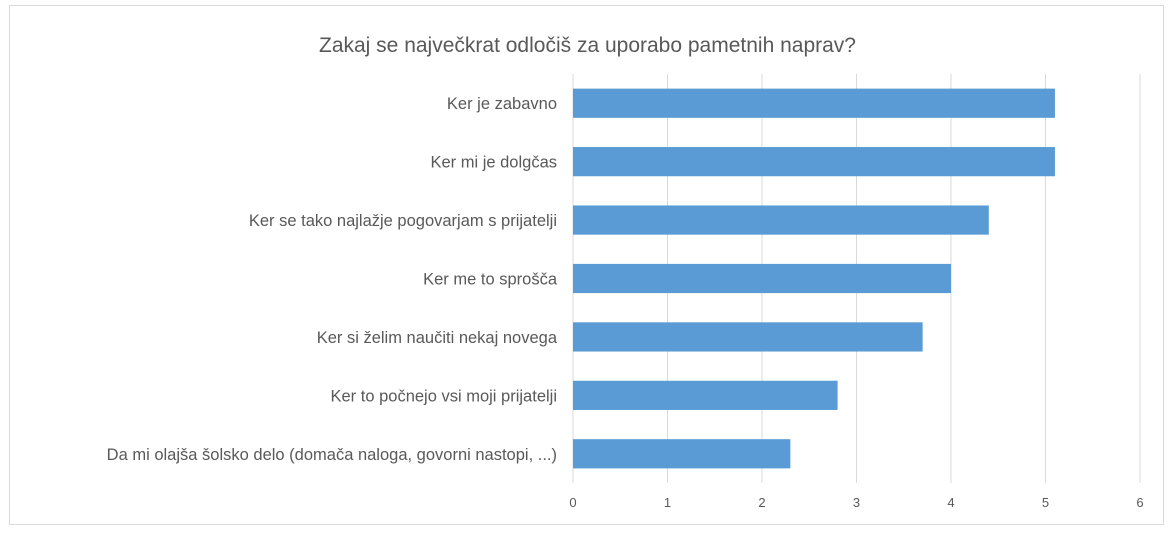 Image resolution: width=1176 pixels, height=536 pixels. I want to click on x-tick-labels: 0 1 2 3 4 5 6, so click(856, 502).